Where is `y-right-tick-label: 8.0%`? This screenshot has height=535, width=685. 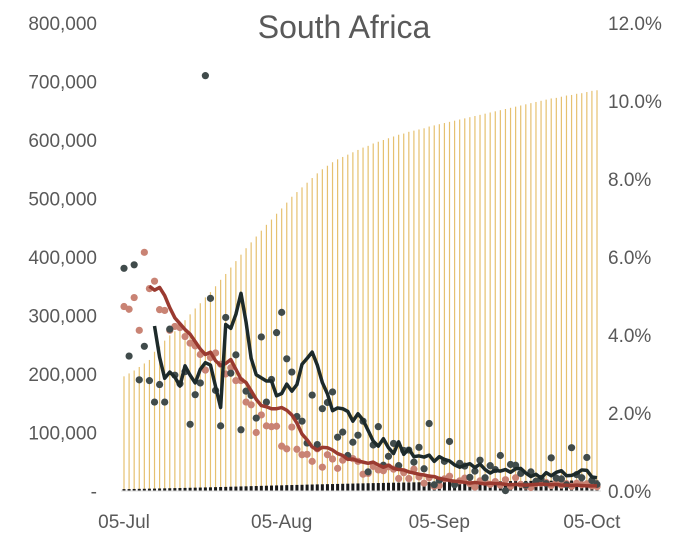 y-right-tick-label: 8.0% is located at coordinates (629, 180).